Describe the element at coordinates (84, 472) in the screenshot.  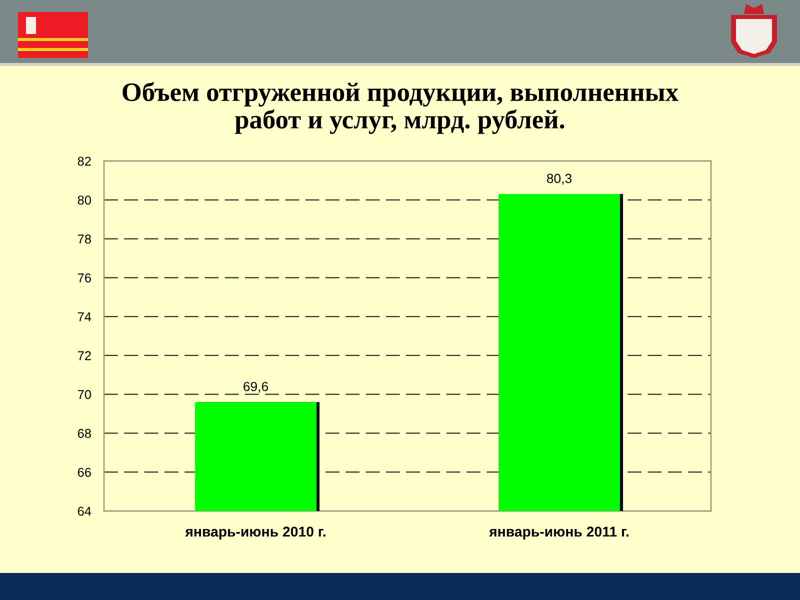
I see `y-tick-label: 66` at that location.